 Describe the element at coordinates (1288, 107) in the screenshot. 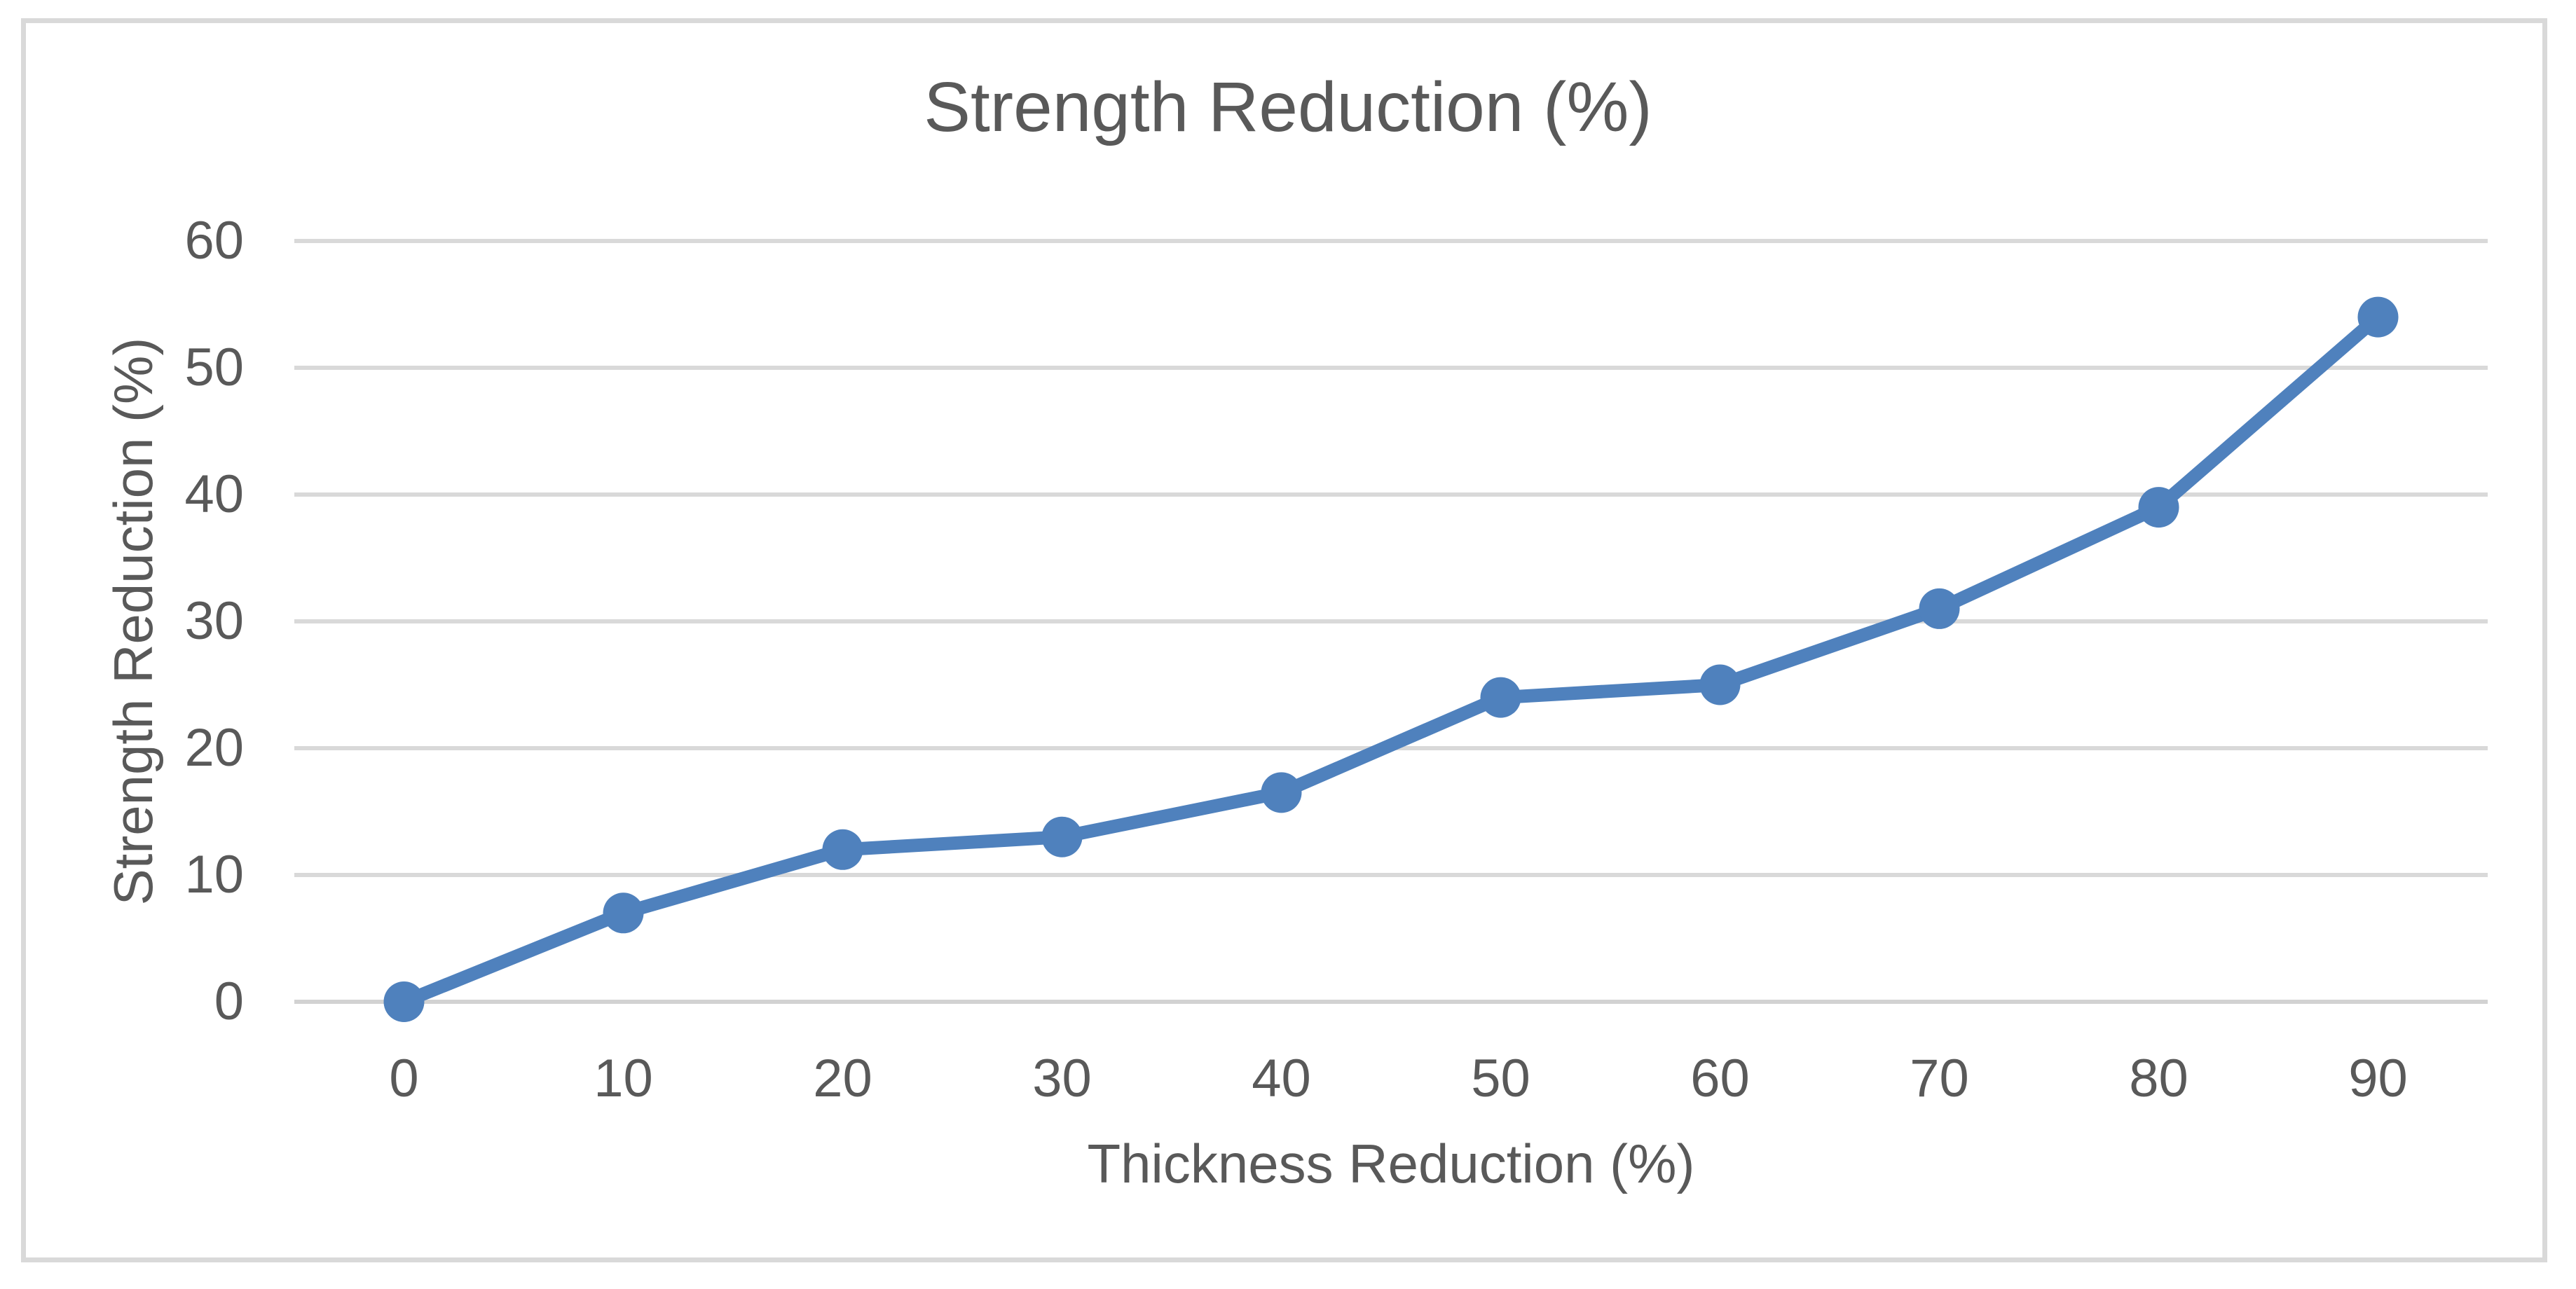

I see `chart-title: Strength Reduction (%)` at that location.